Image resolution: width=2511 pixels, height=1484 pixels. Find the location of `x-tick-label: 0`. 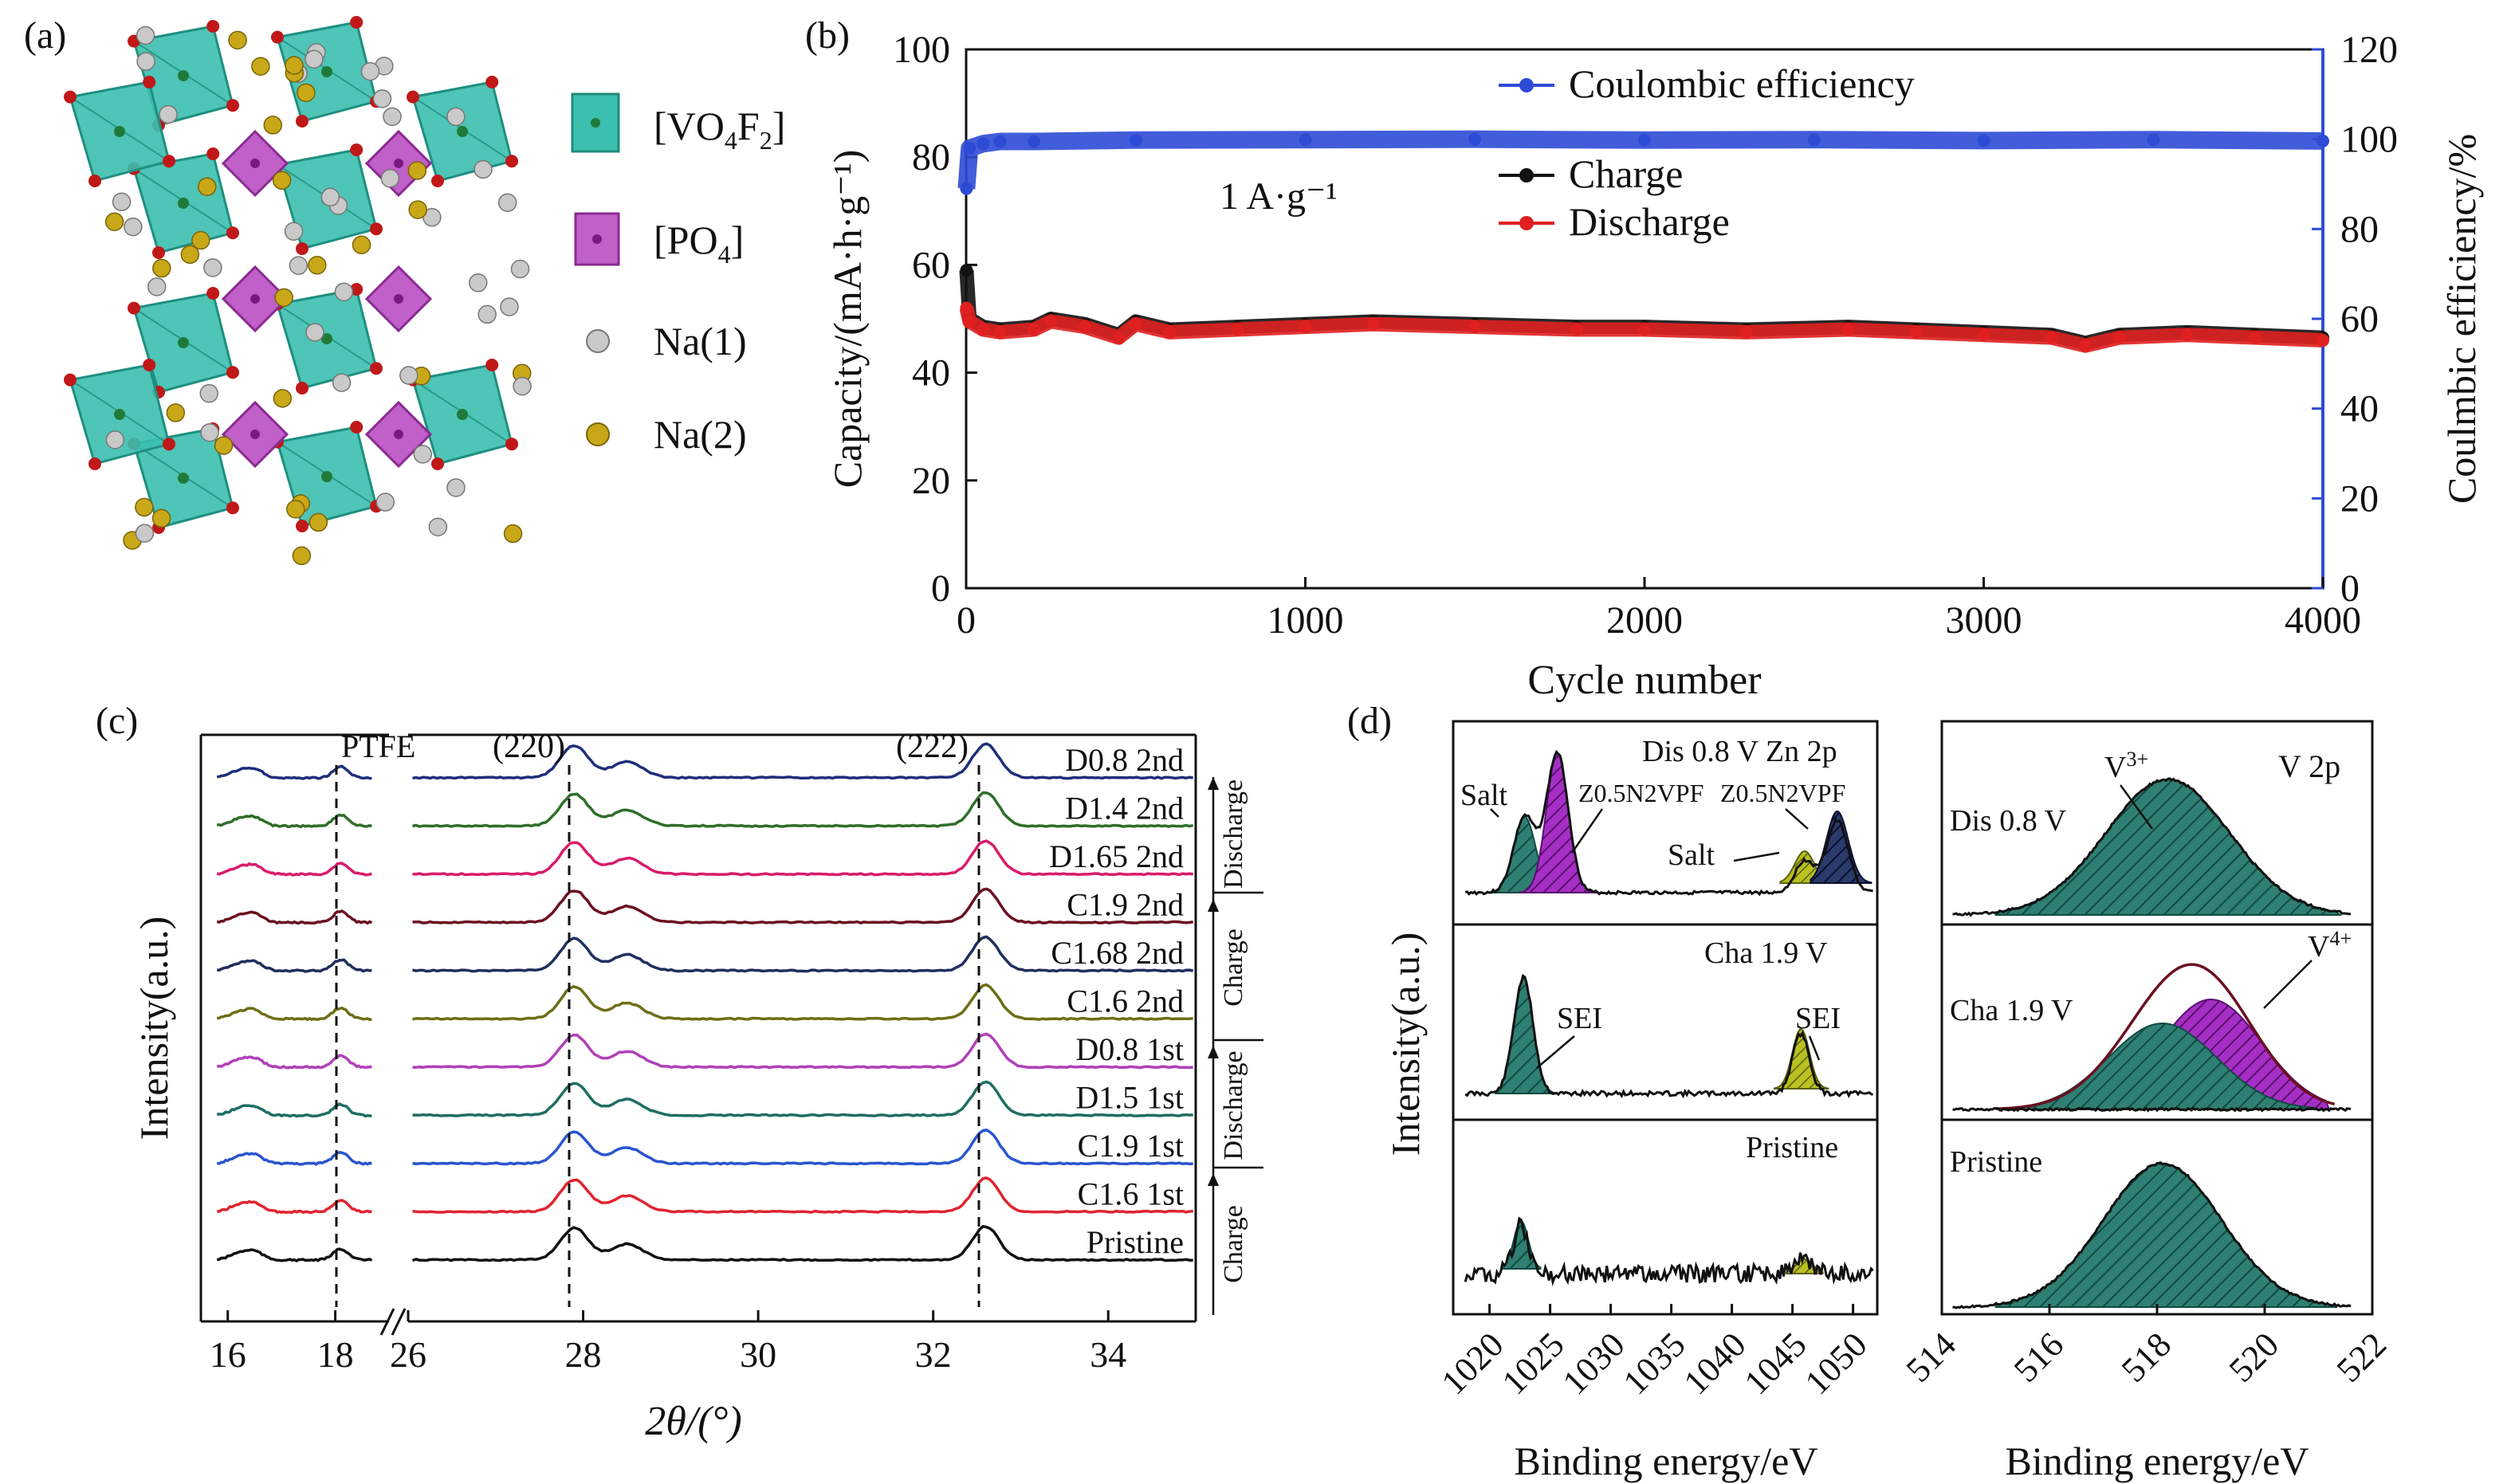

x-tick-label: 0 is located at coordinates (967, 620).